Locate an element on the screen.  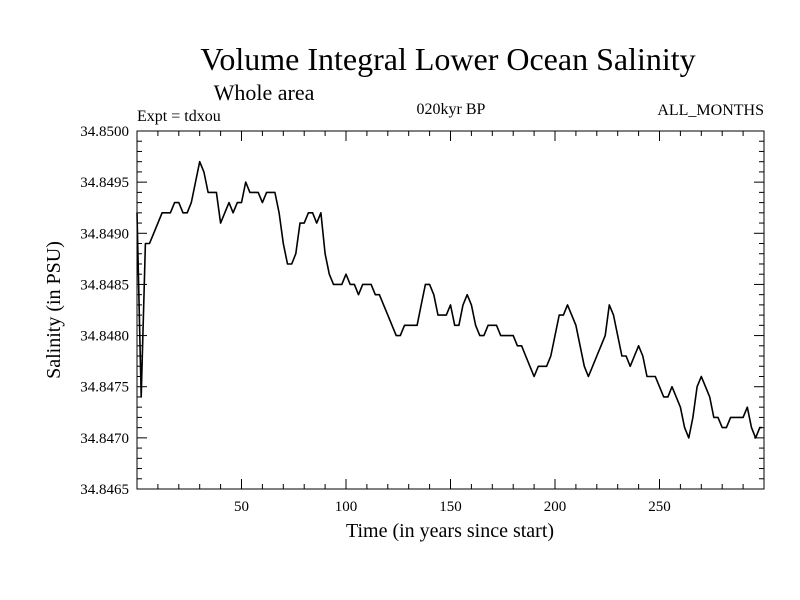
y-tick-label: 34.8475 is located at coordinates (104, 388).